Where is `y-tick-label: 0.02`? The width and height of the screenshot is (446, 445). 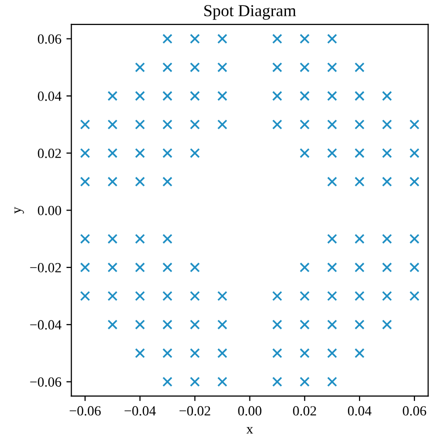 y-tick-label: 0.02 is located at coordinates (49, 153).